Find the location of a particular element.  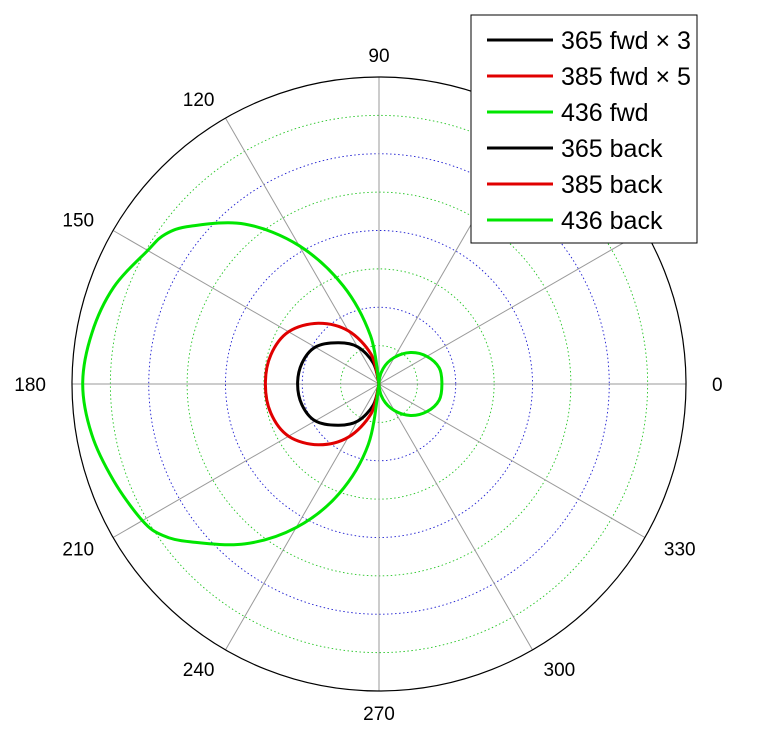

legend-label: 365 back is located at coordinates (612, 149).